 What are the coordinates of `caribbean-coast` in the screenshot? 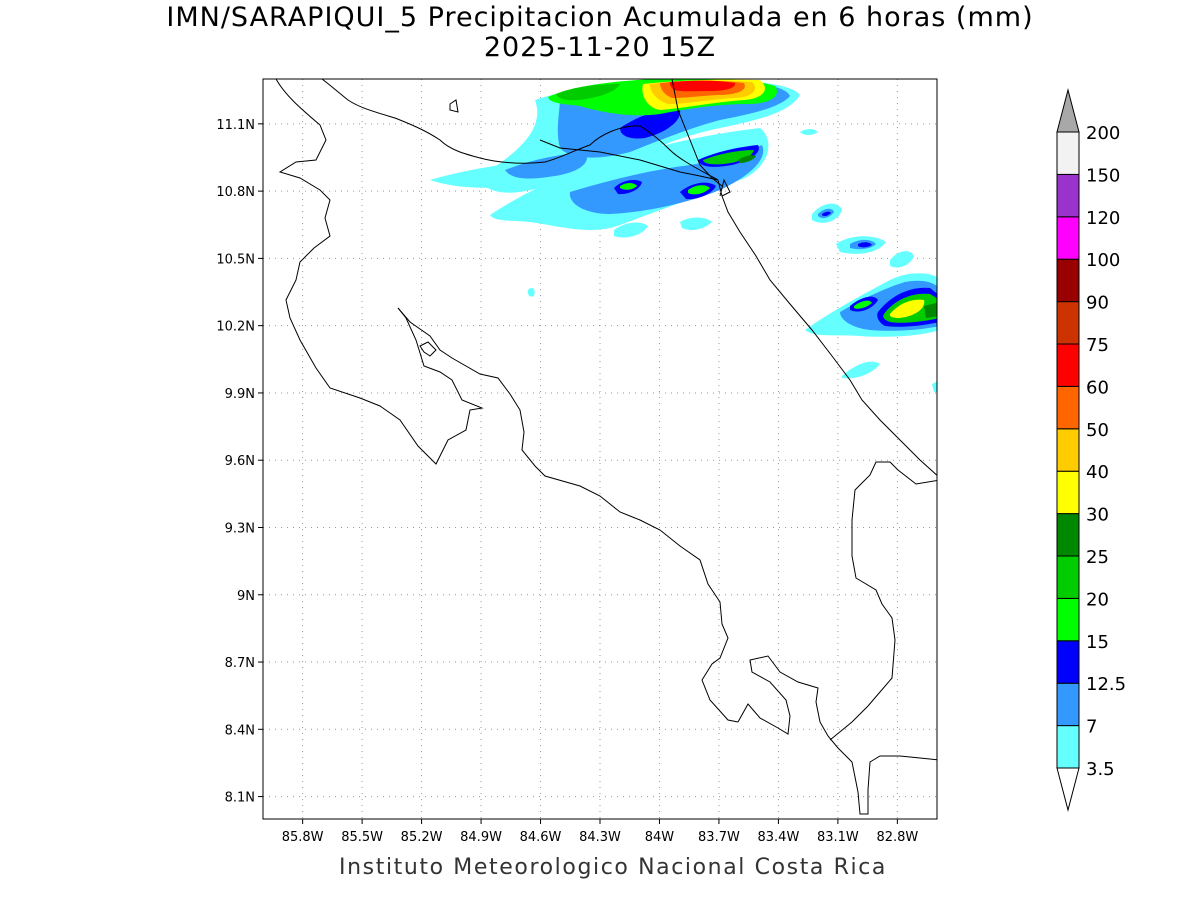 It's located at (827, 327).